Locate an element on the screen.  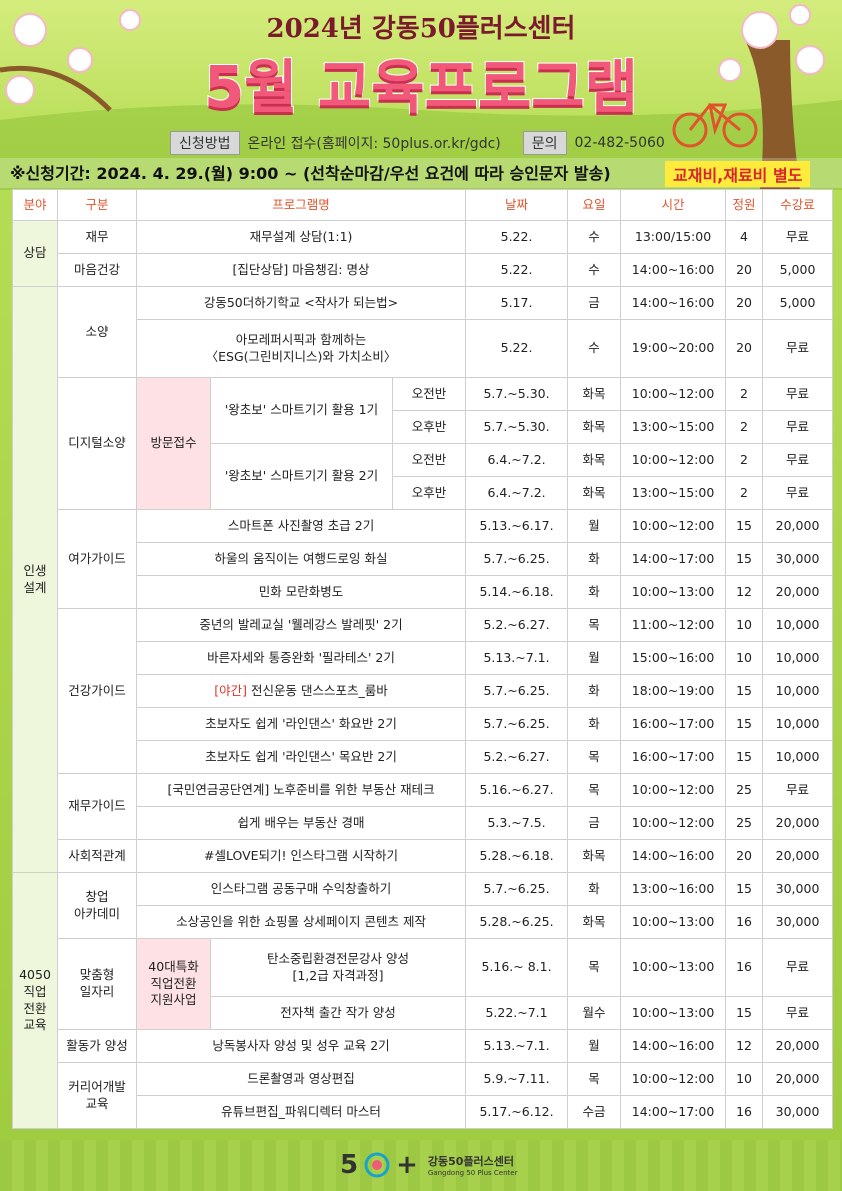
column-header: 날짜 is located at coordinates (517, 205).